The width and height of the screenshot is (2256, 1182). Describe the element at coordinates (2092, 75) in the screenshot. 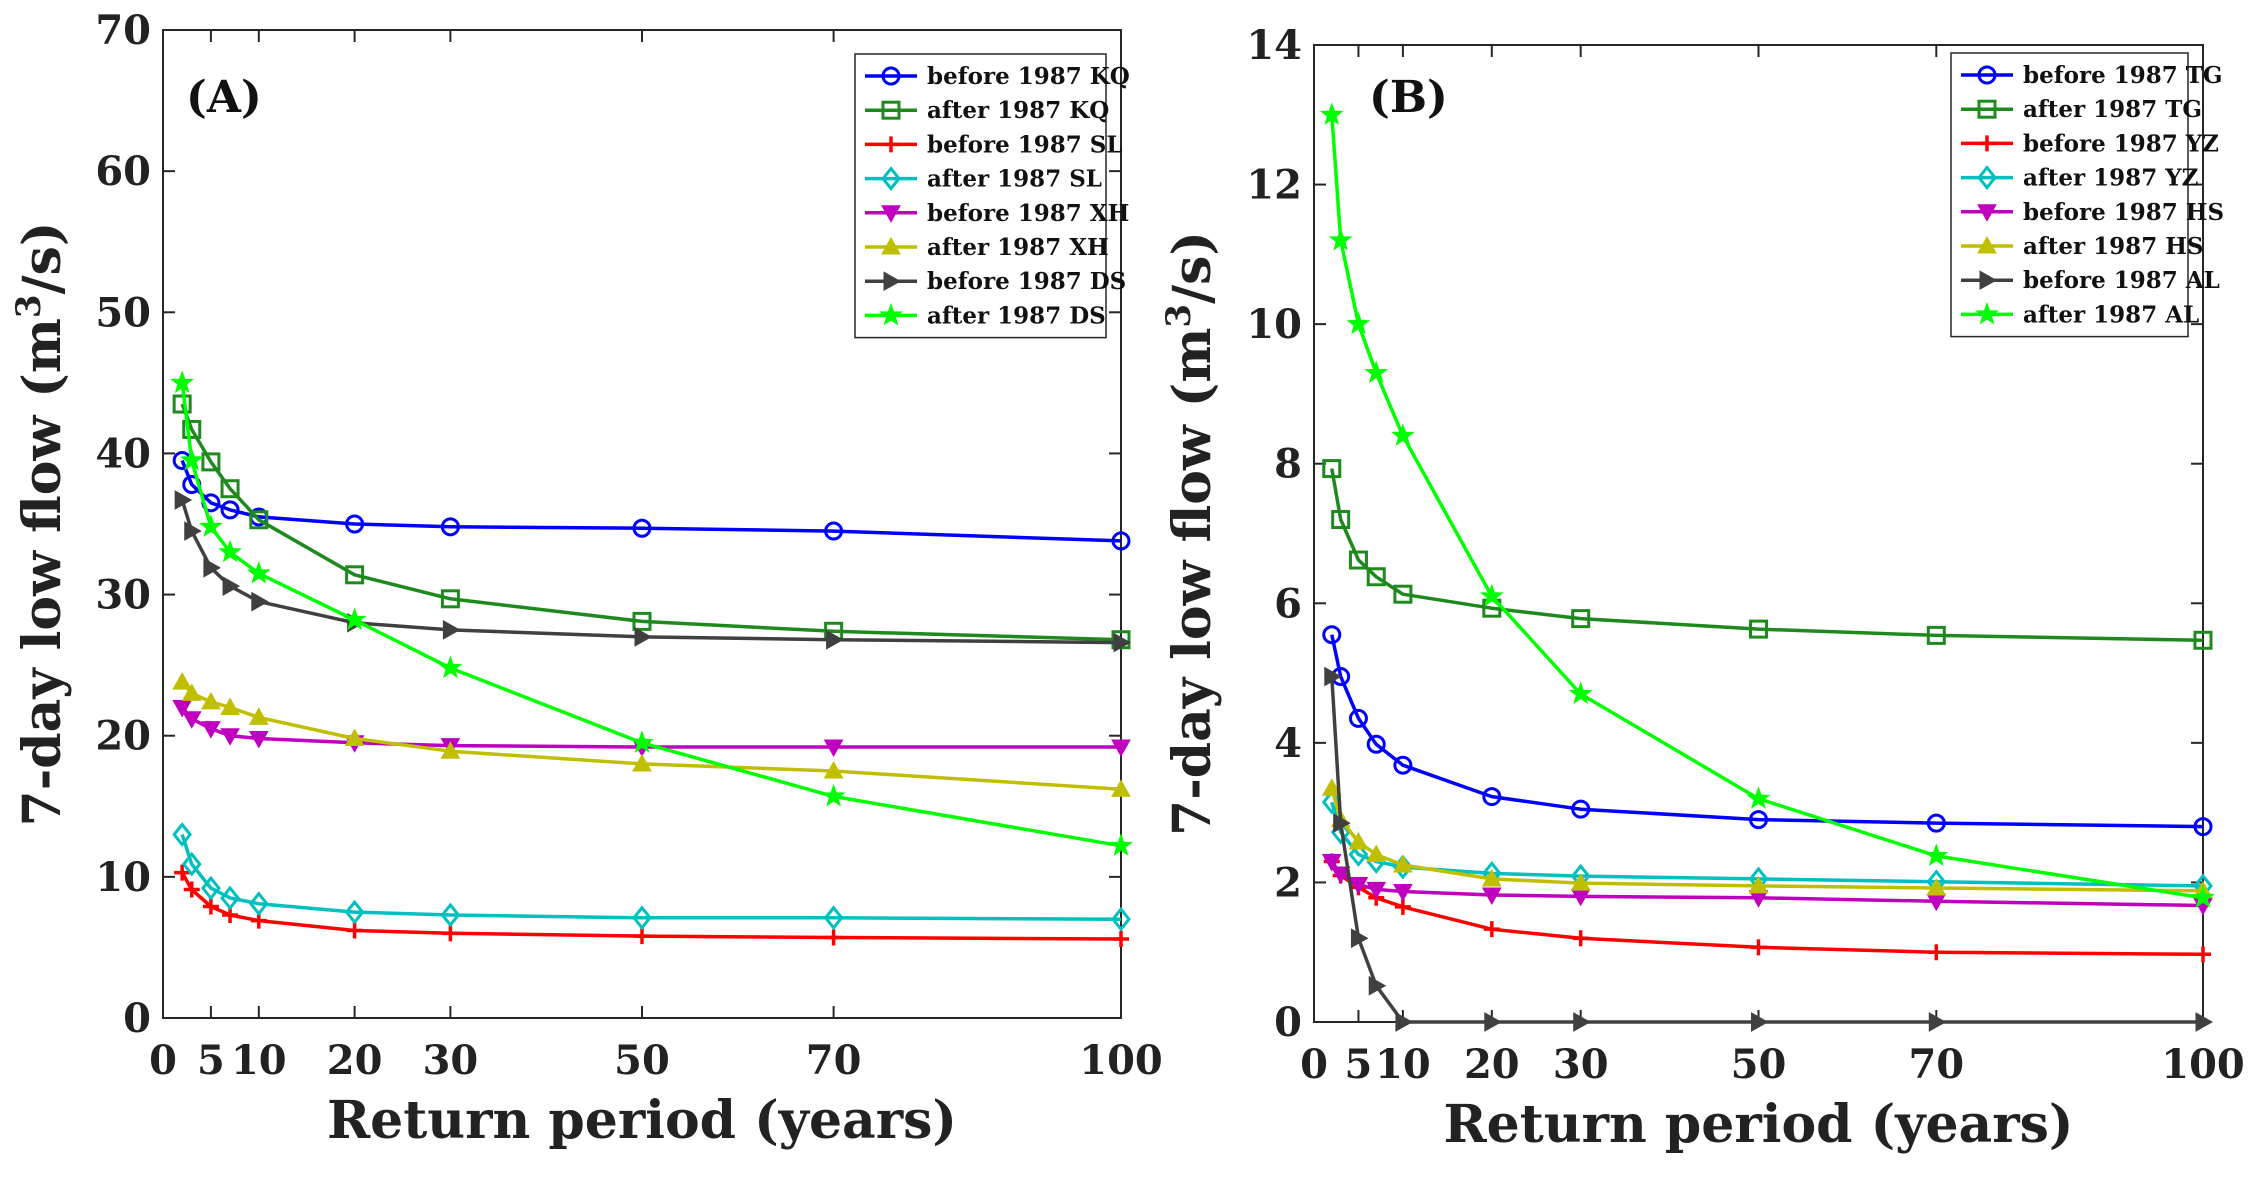

I see `legend-item: before 1987 TG` at that location.